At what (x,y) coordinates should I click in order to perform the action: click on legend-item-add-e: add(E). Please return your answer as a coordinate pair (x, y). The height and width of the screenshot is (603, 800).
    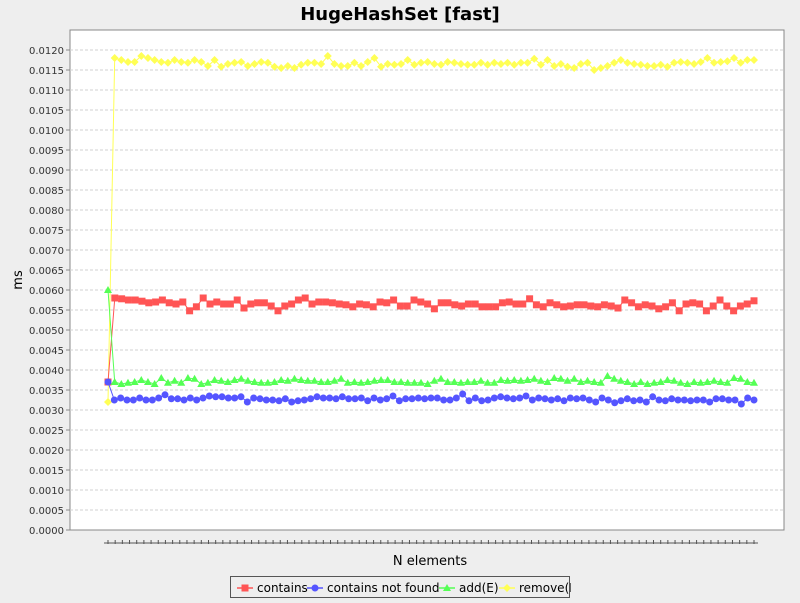
    Looking at the image, I should click on (469, 588).